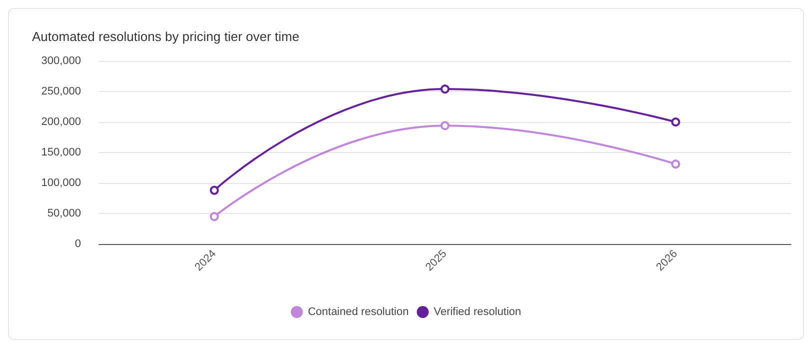  I want to click on y-tick-label: 0, so click(77, 244).